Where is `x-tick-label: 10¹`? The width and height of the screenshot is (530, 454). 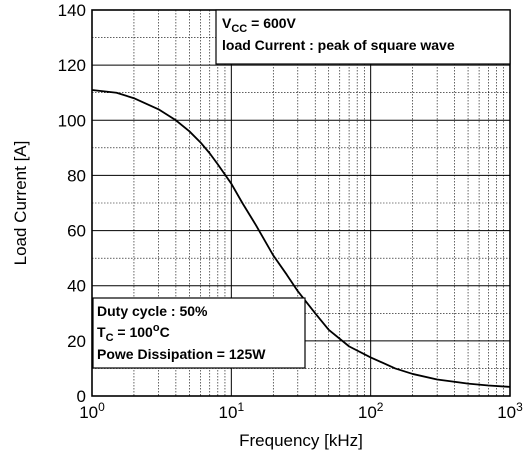 x-tick-label: 10¹ is located at coordinates (232, 411).